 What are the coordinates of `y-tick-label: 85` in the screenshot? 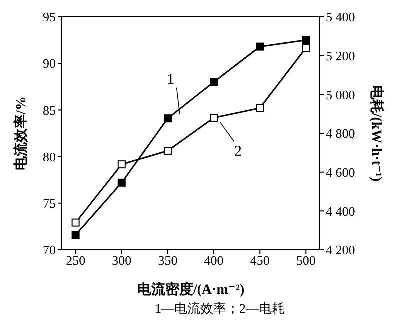 It's located at (49, 110).